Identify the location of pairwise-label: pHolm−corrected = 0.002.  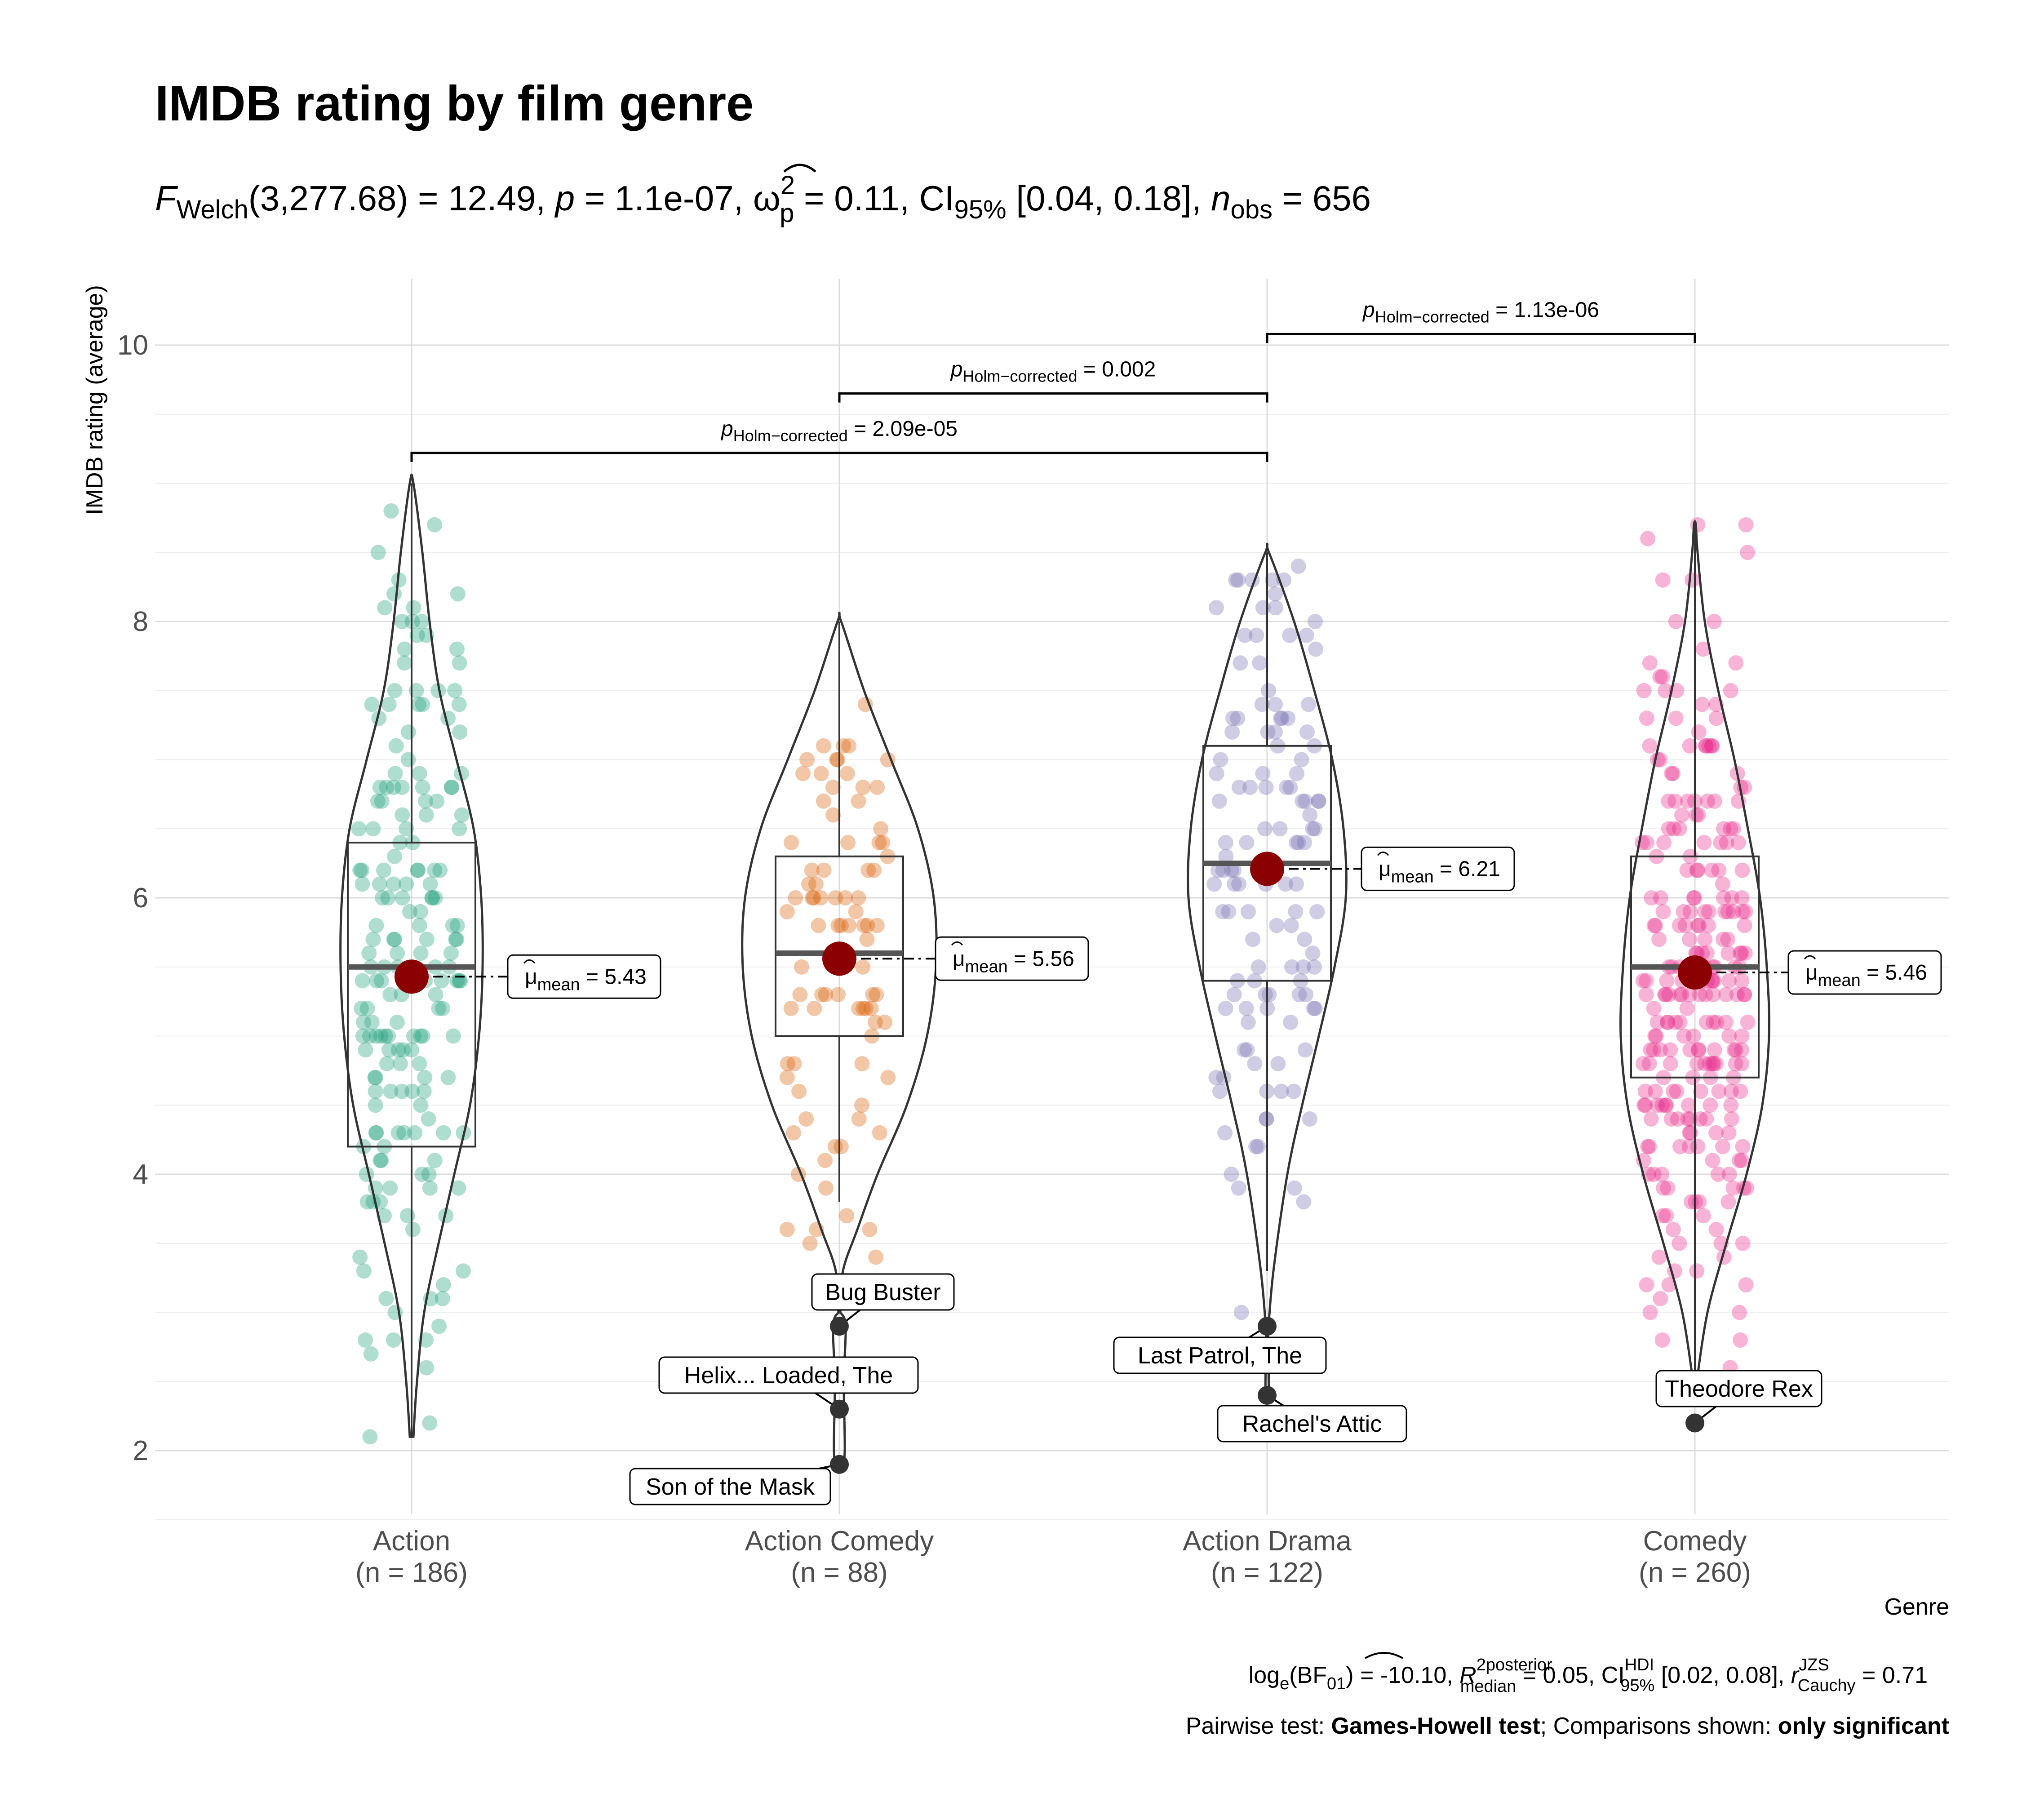
(1053, 372).